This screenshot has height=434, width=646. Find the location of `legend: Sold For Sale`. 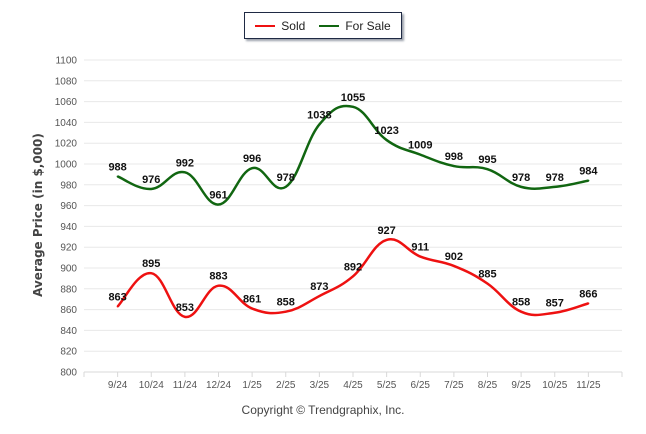

legend: Sold For Sale is located at coordinates (323, 25).